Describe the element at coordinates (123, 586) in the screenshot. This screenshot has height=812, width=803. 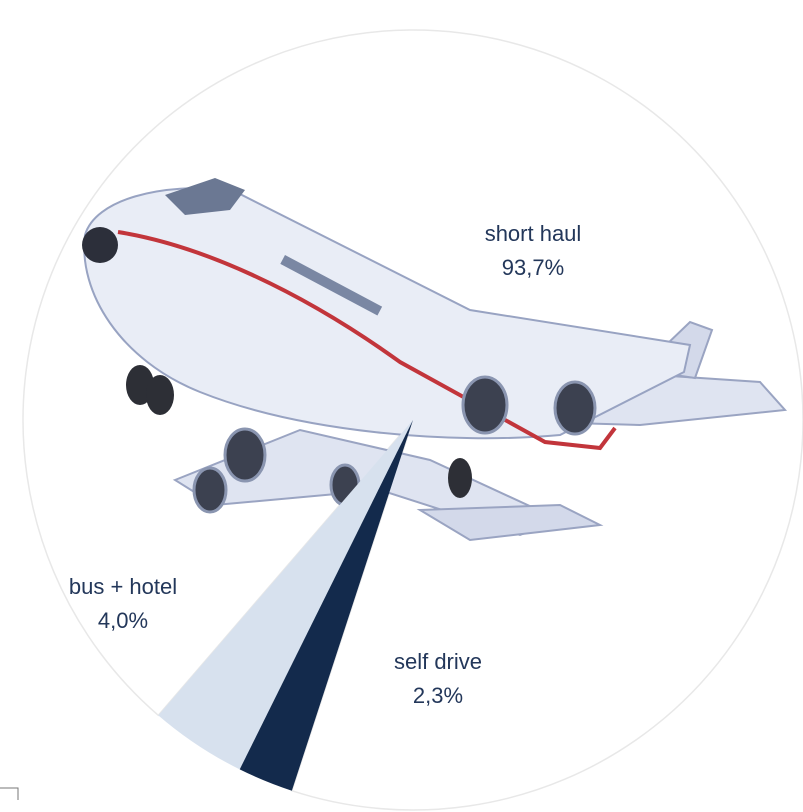
I see `slice-label: bus + hotel` at that location.